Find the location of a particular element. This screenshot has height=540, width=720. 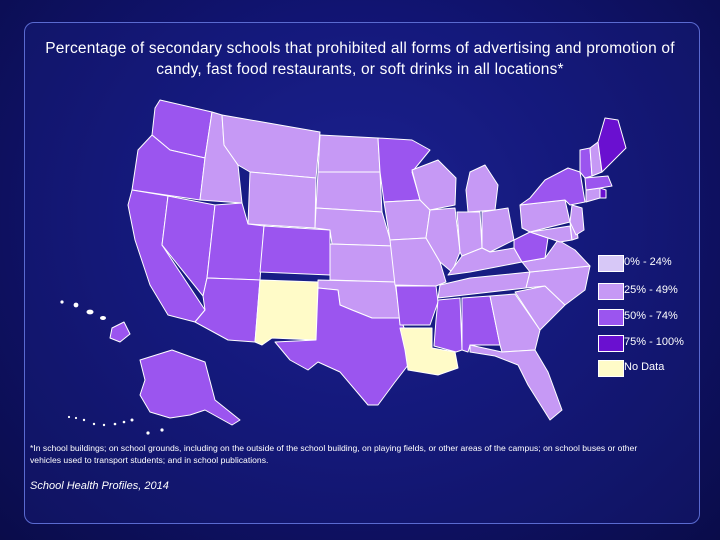

state-MI is located at coordinates (482, 188).